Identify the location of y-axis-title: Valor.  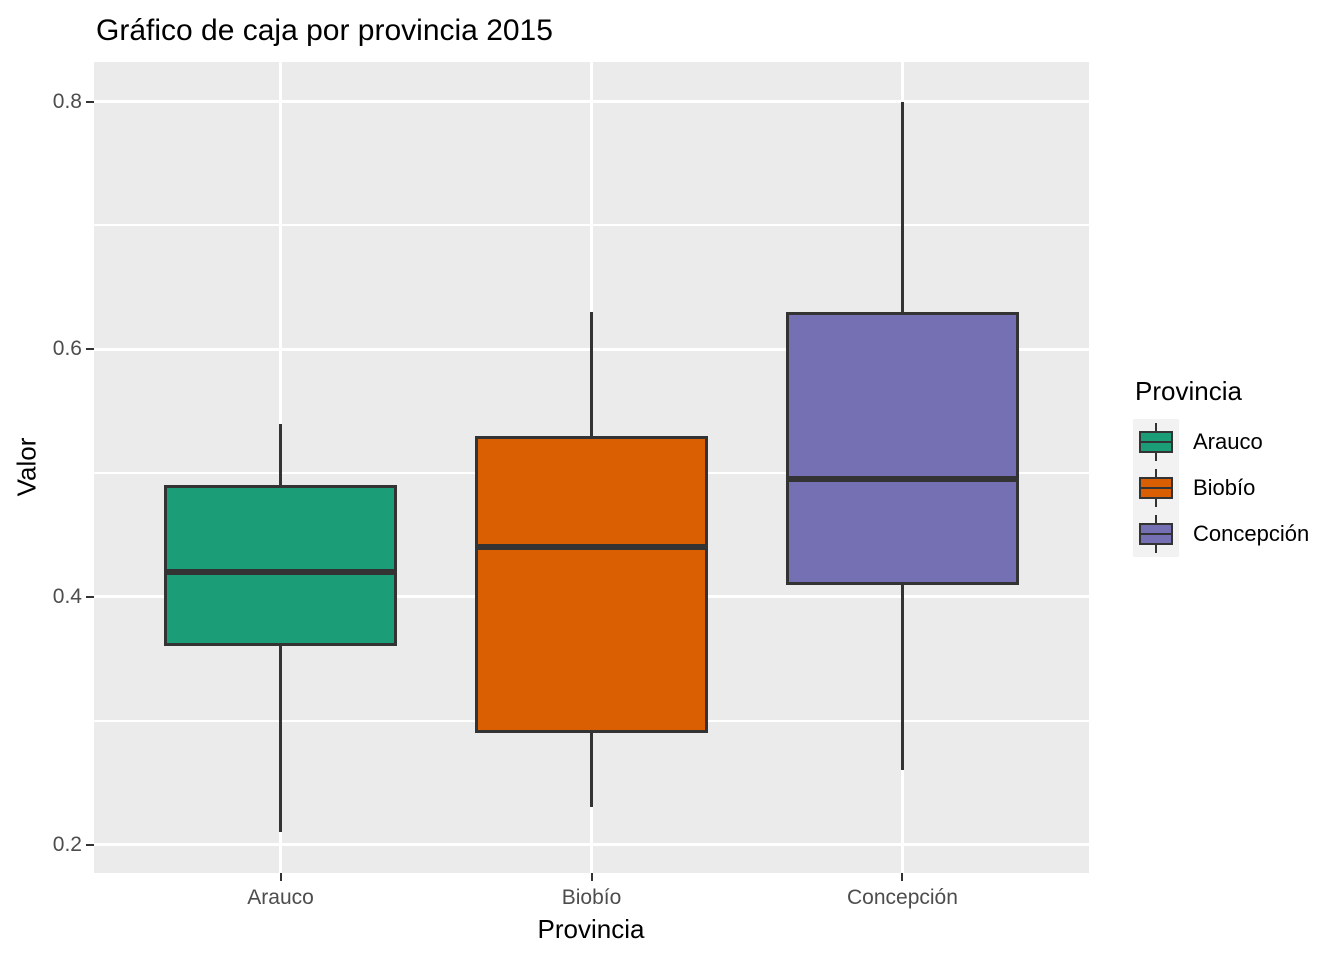
(26, 467).